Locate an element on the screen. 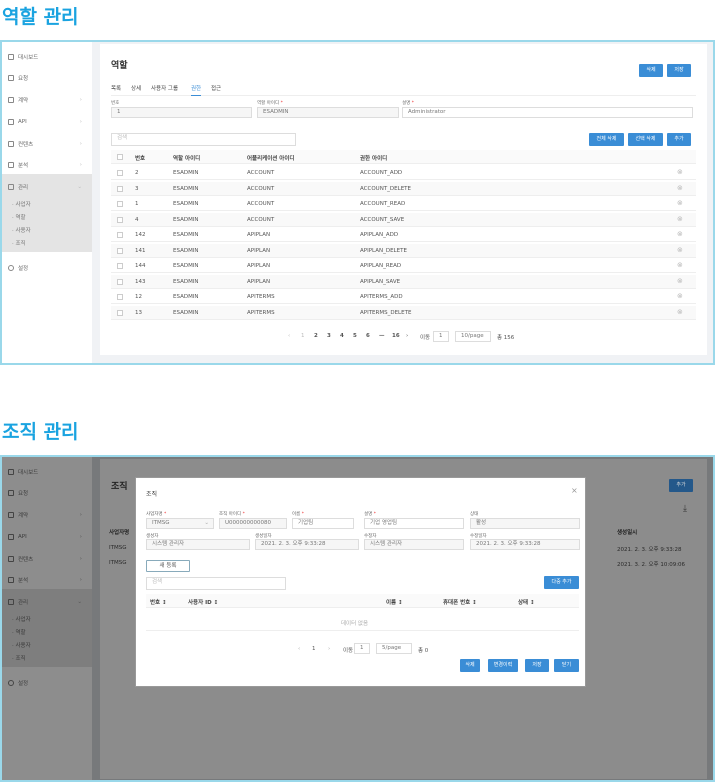  biz-select: ITMSG ⌄ is located at coordinates (180, 523).